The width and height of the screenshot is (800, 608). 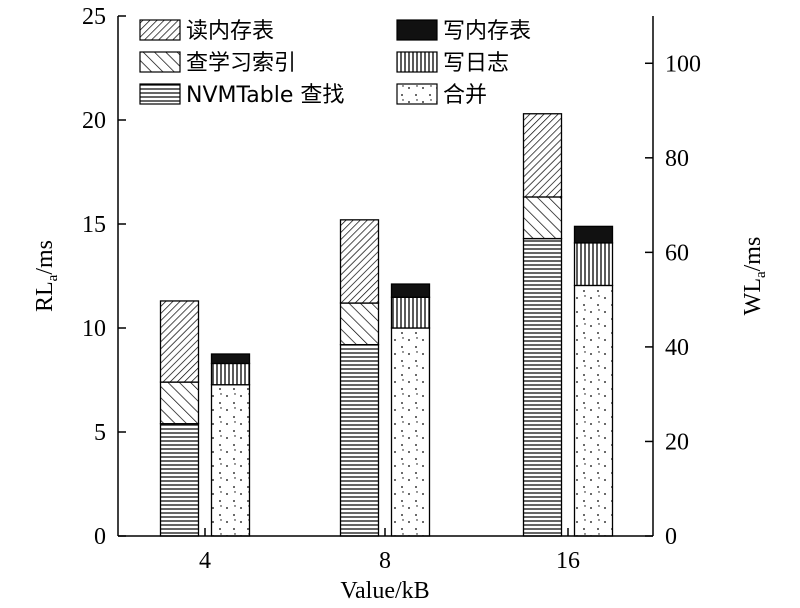 What do you see at coordinates (94, 17) in the screenshot?
I see `left-tick-label: 25` at bounding box center [94, 17].